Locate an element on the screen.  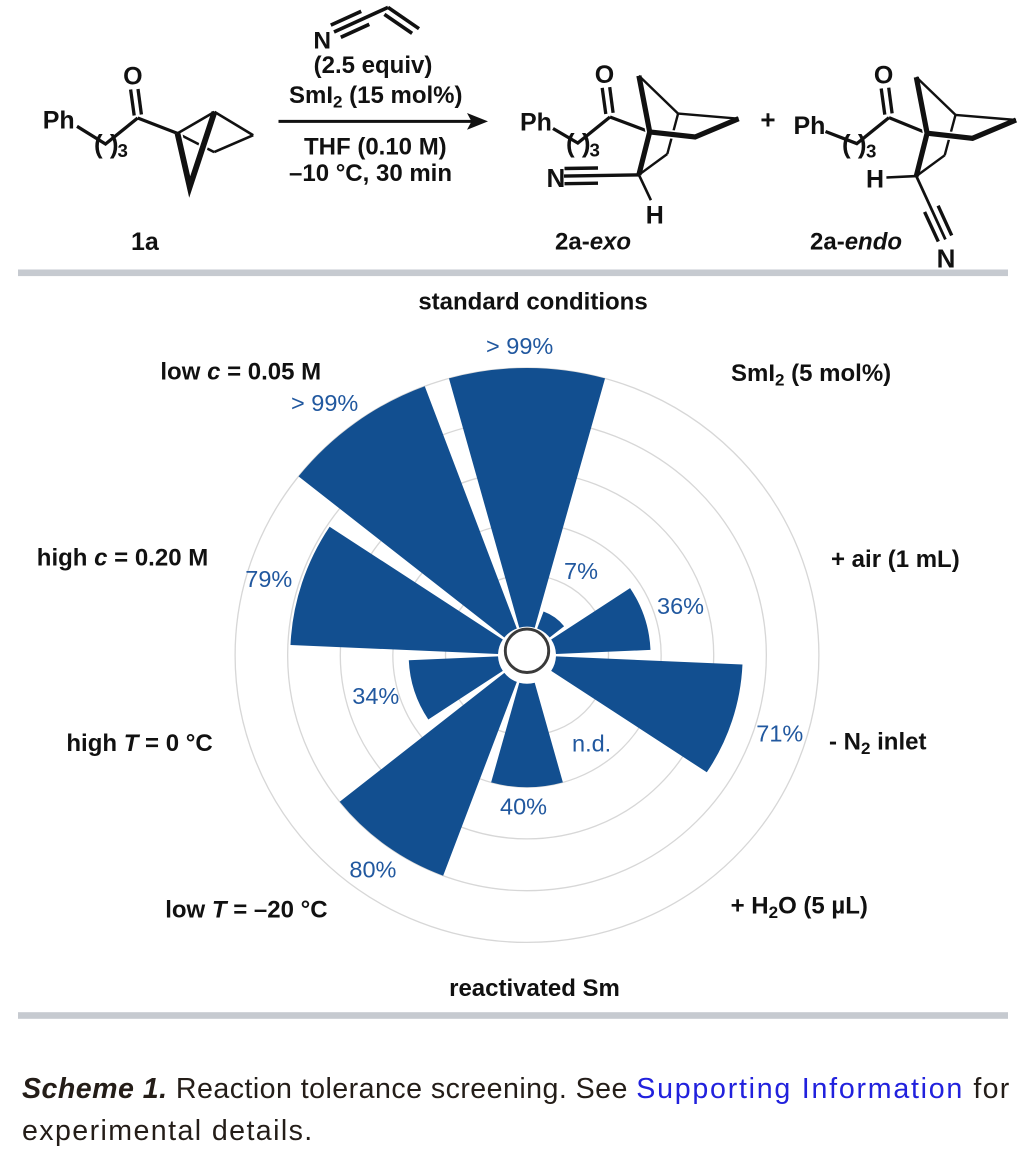
svg-text: (2.5 equiv) is located at coordinates (373, 65).